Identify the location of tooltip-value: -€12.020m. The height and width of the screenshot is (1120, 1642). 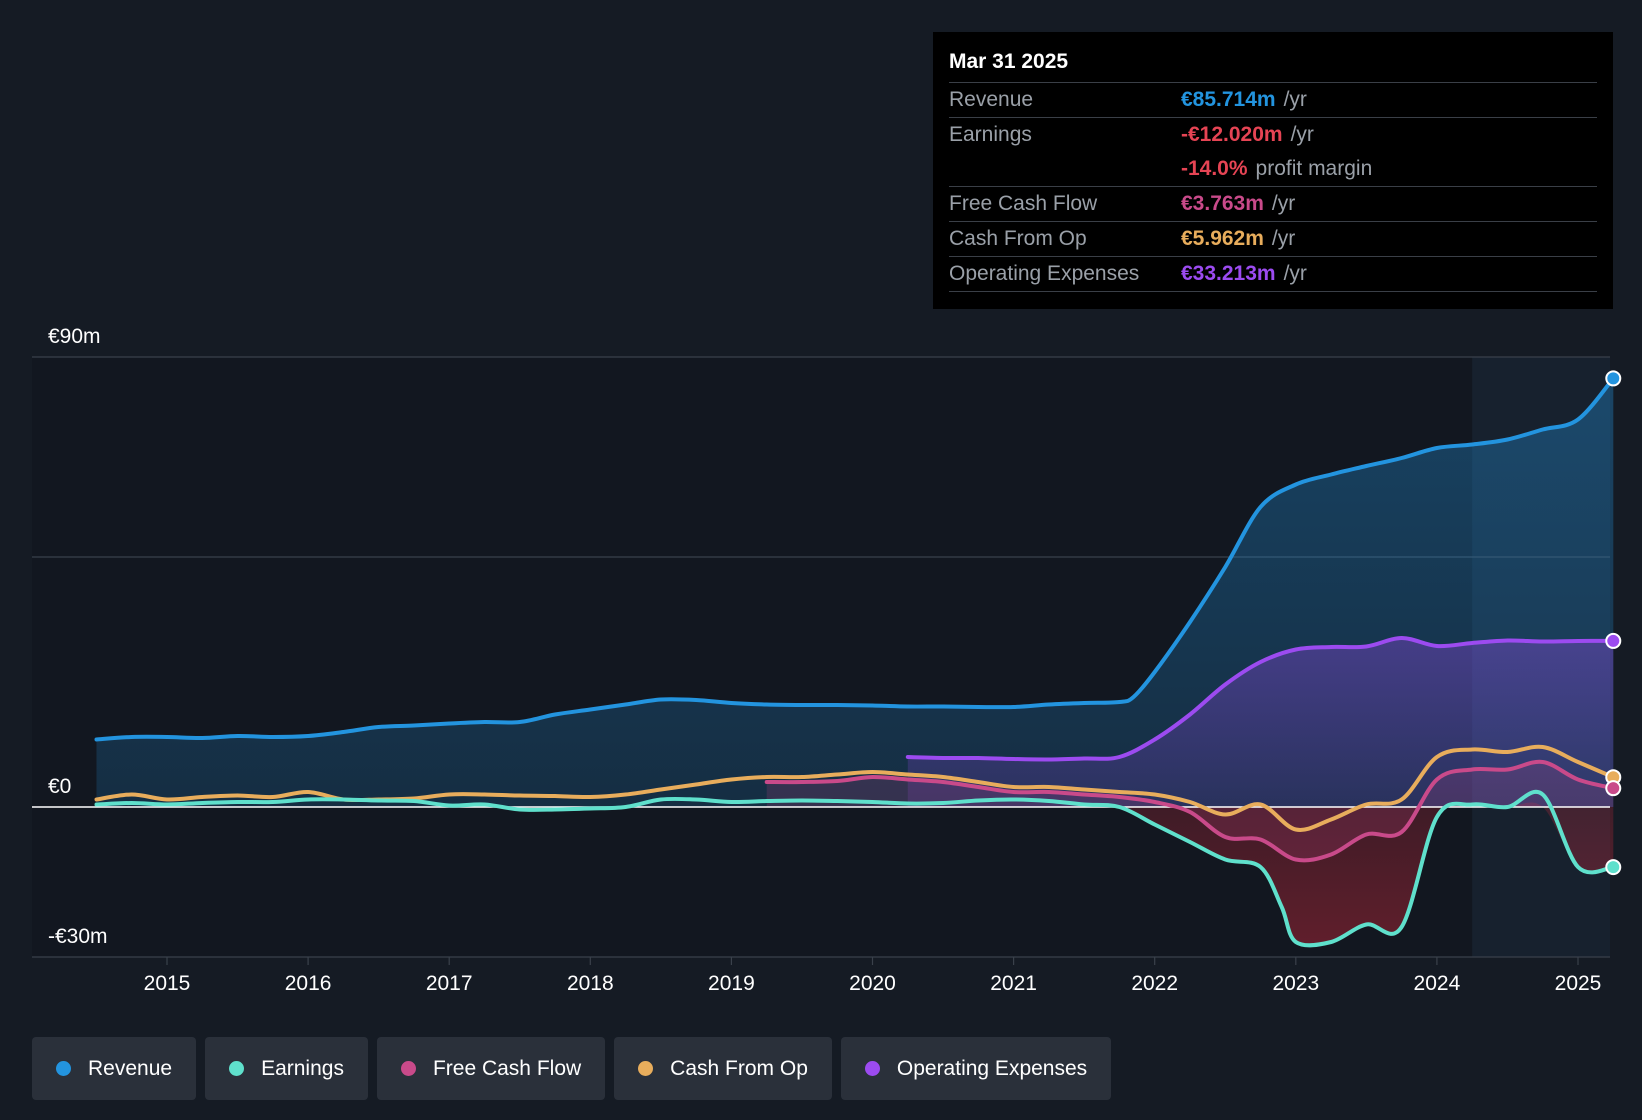
(1232, 134).